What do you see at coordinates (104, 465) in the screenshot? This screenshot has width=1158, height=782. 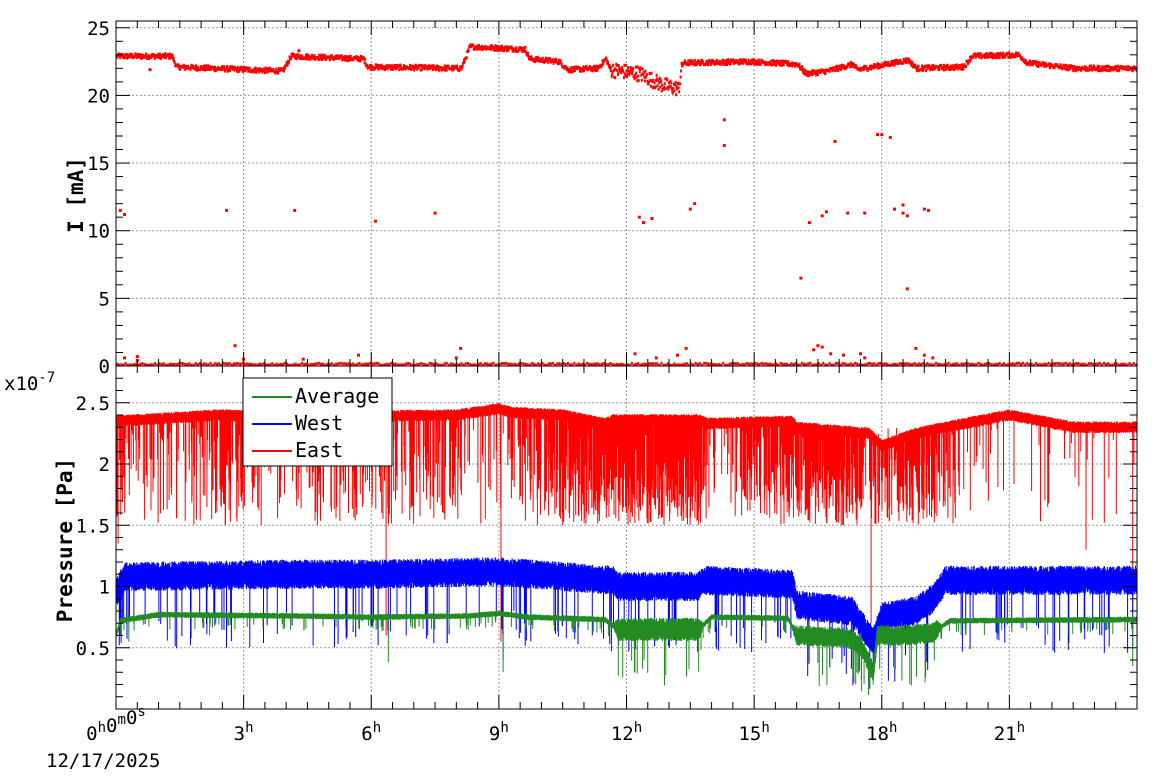 I see `pressure-y-tick-label-3: 2` at bounding box center [104, 465].